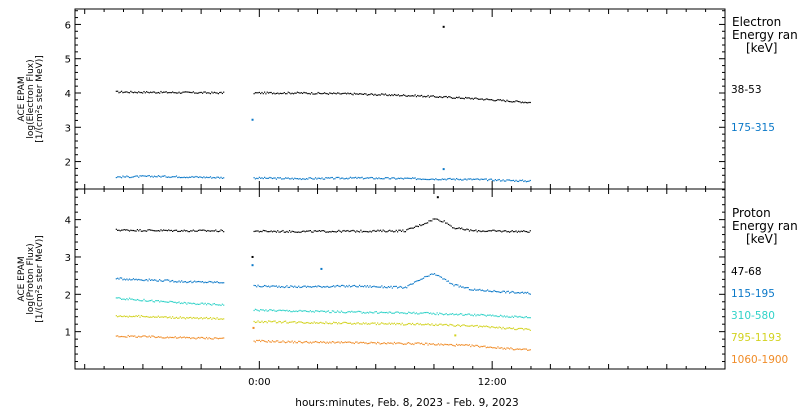 The height and width of the screenshot is (410, 800). What do you see at coordinates (22, 278) in the screenshot?
I see `y-axis-label-line: ACE EPAM` at bounding box center [22, 278].